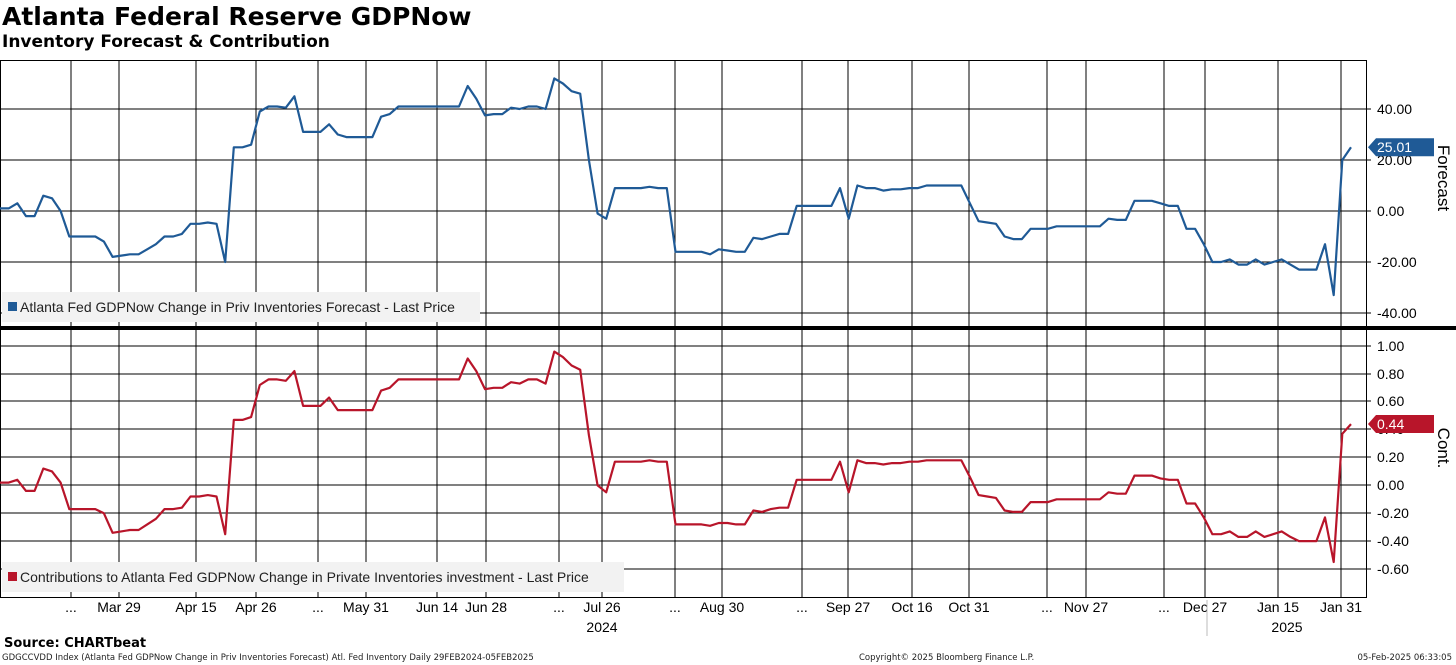 The width and height of the screenshot is (1456, 665). I want to click on panel-separator, so click(728, 328).